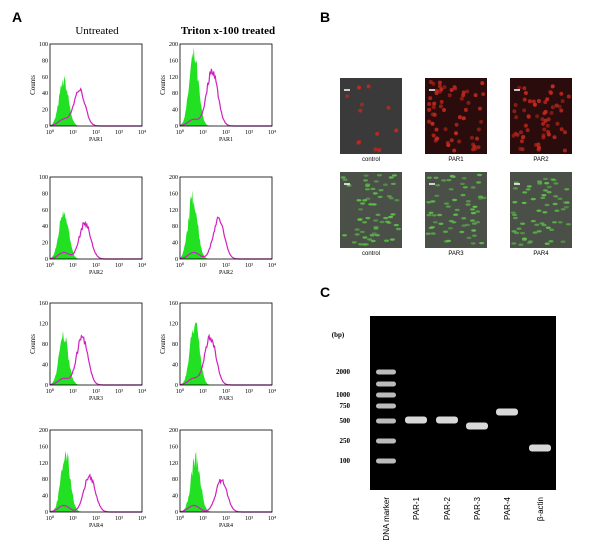  Describe the element at coordinates (96, 234) in the screenshot. I see `histogram-fill` at that location.